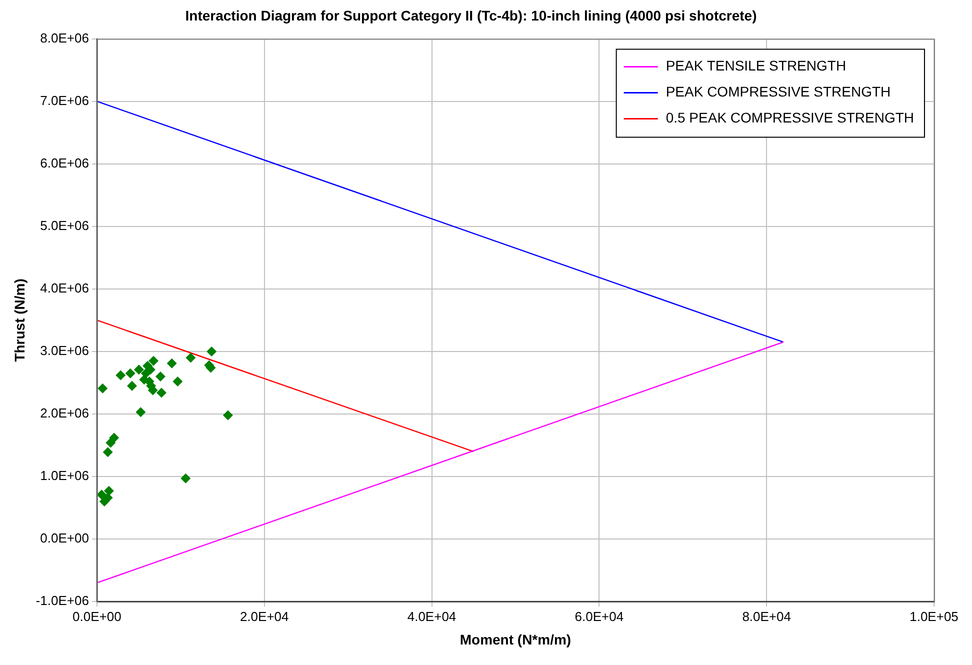 Image resolution: width=972 pixels, height=665 pixels. I want to click on x-axis-title: Moment (N*m/m), so click(516, 639).